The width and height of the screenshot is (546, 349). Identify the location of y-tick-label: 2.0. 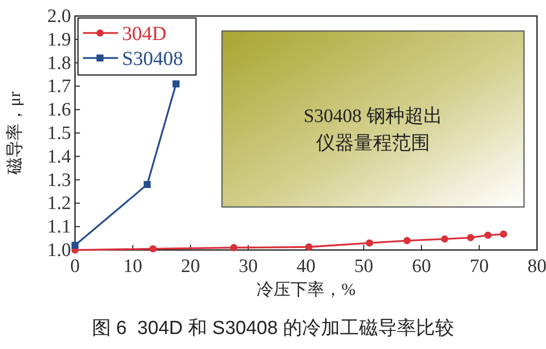
(59, 16).